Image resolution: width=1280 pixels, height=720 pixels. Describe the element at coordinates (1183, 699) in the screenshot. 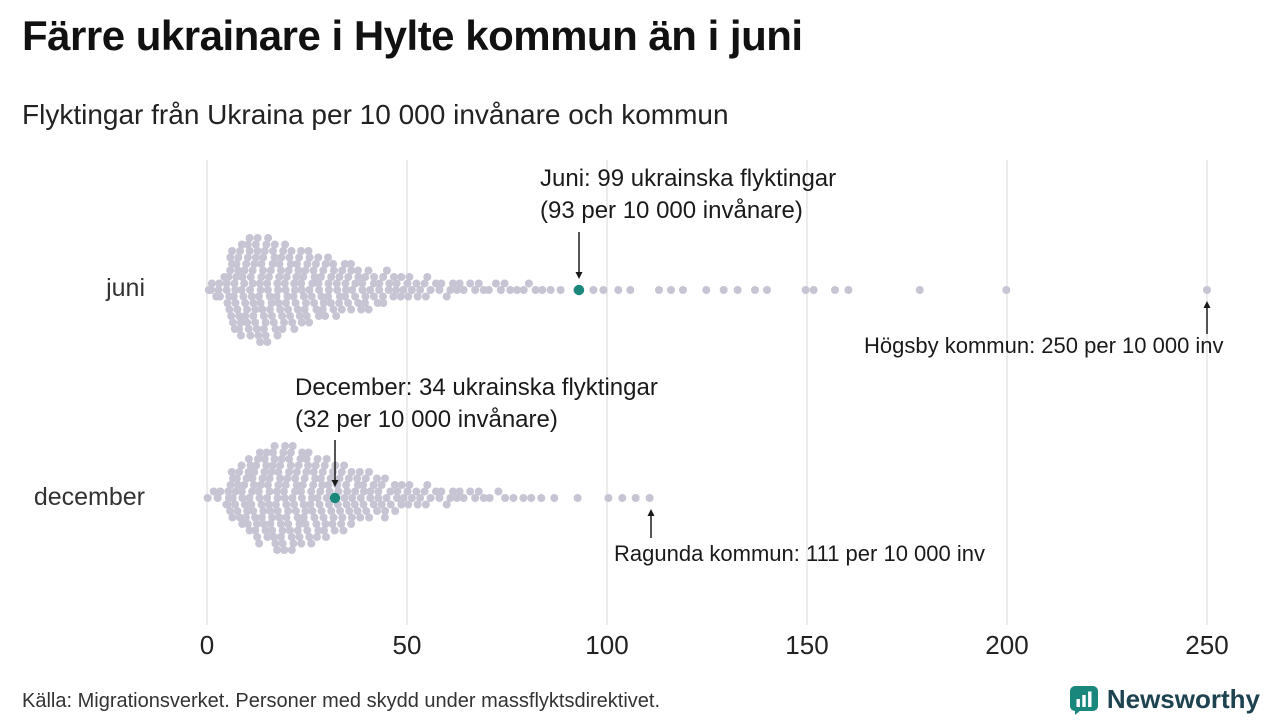

I see `newsworthy-logo-text: Newsworthy` at that location.